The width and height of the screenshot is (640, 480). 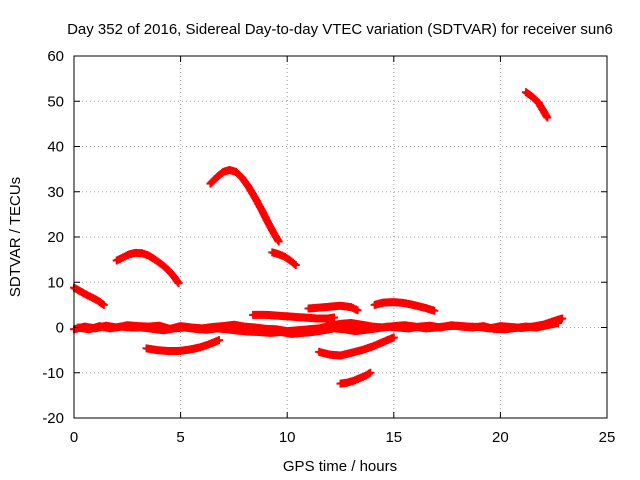 I want to click on y-tick-label: 40, so click(x=55, y=147).